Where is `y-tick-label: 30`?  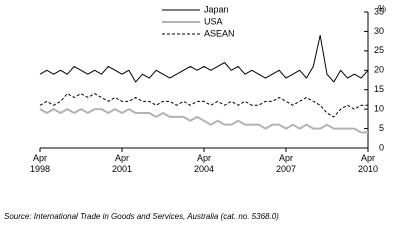
y-tick-label: 30 is located at coordinates (379, 31).